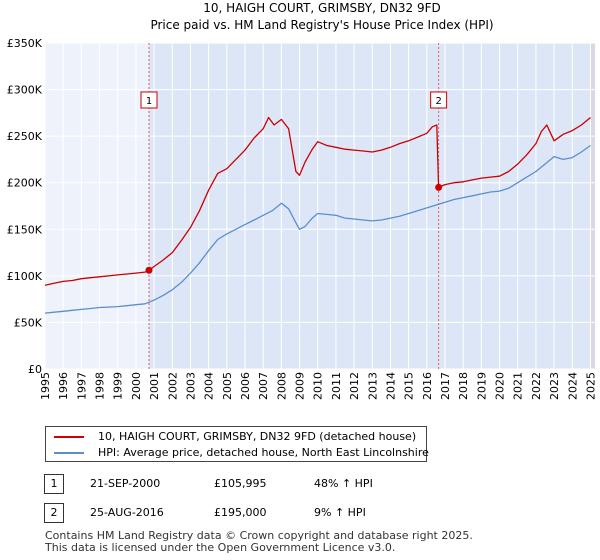 This screenshot has width=600, height=560. Describe the element at coordinates (25, 183) in the screenshot. I see `y-tick-label: £200K` at that location.